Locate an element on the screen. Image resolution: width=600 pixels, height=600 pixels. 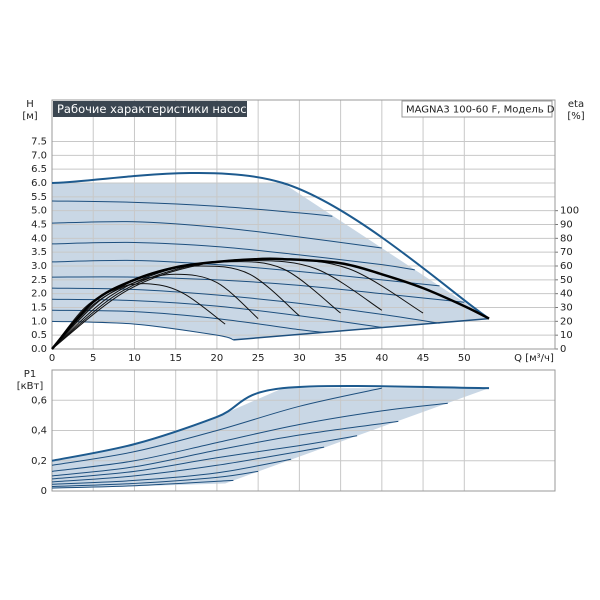
operating-area is located at coordinates (271, 438).